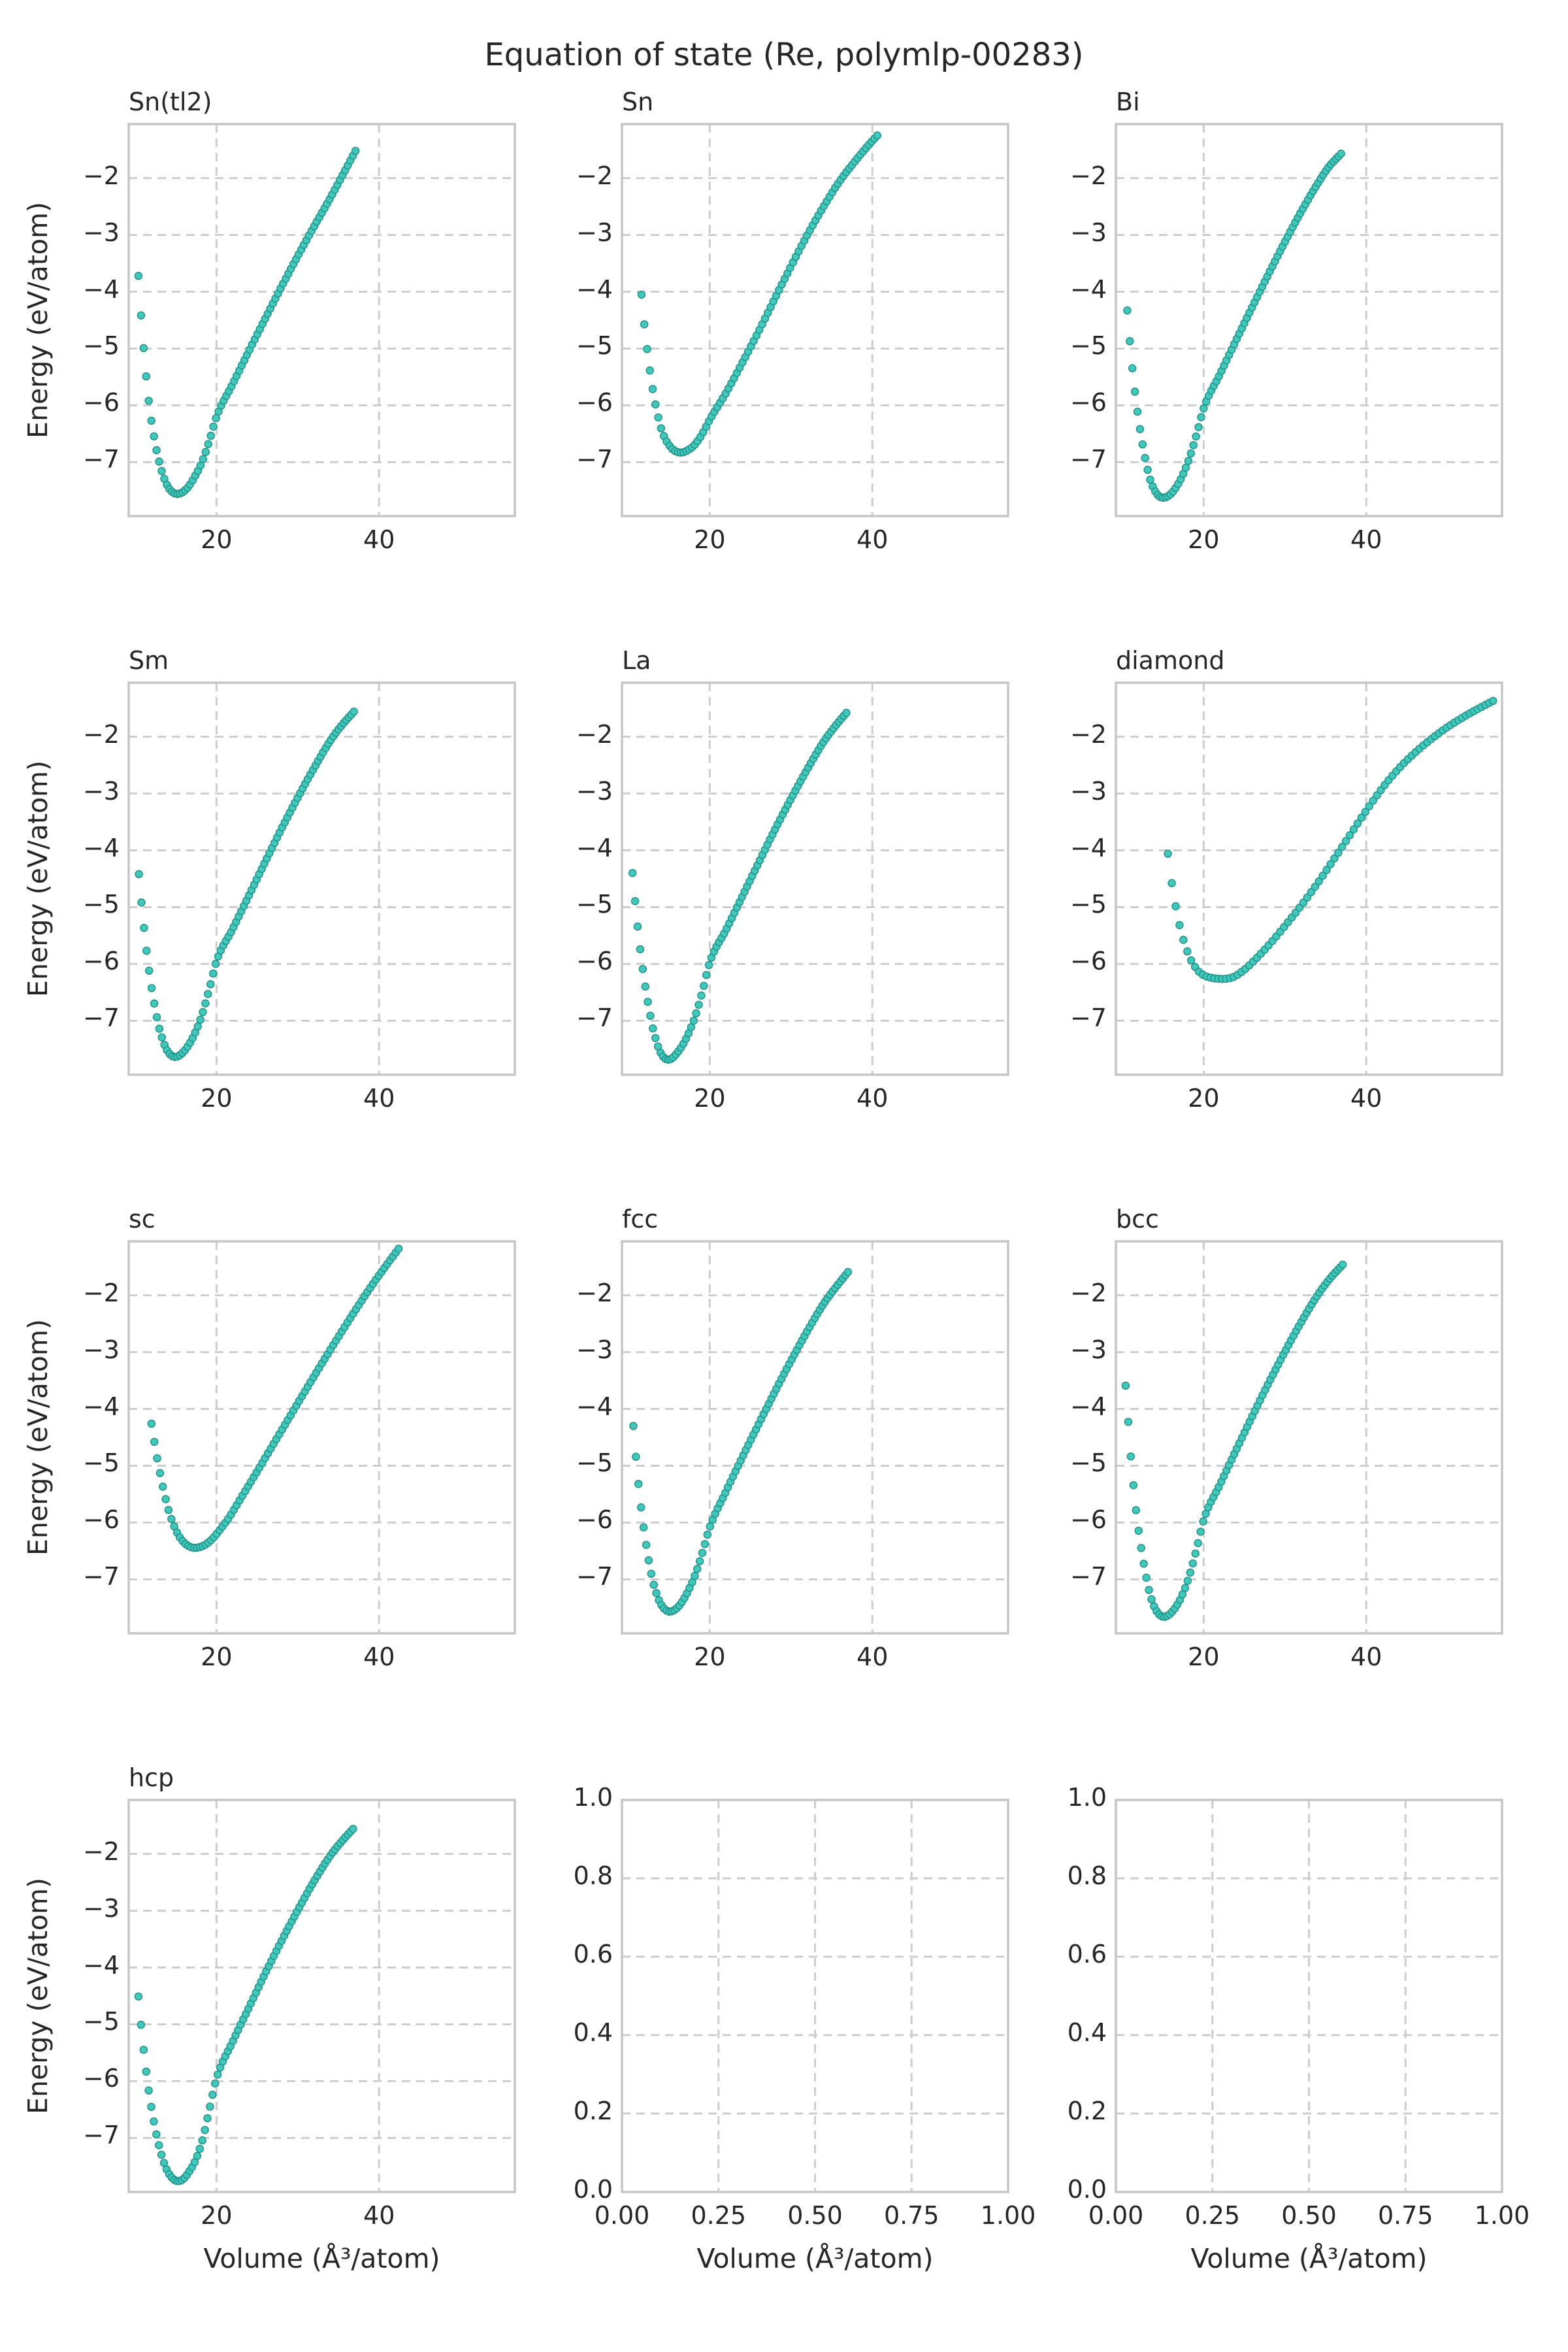  I want to click on subplot-title-hcp: hcp, so click(151, 1777).